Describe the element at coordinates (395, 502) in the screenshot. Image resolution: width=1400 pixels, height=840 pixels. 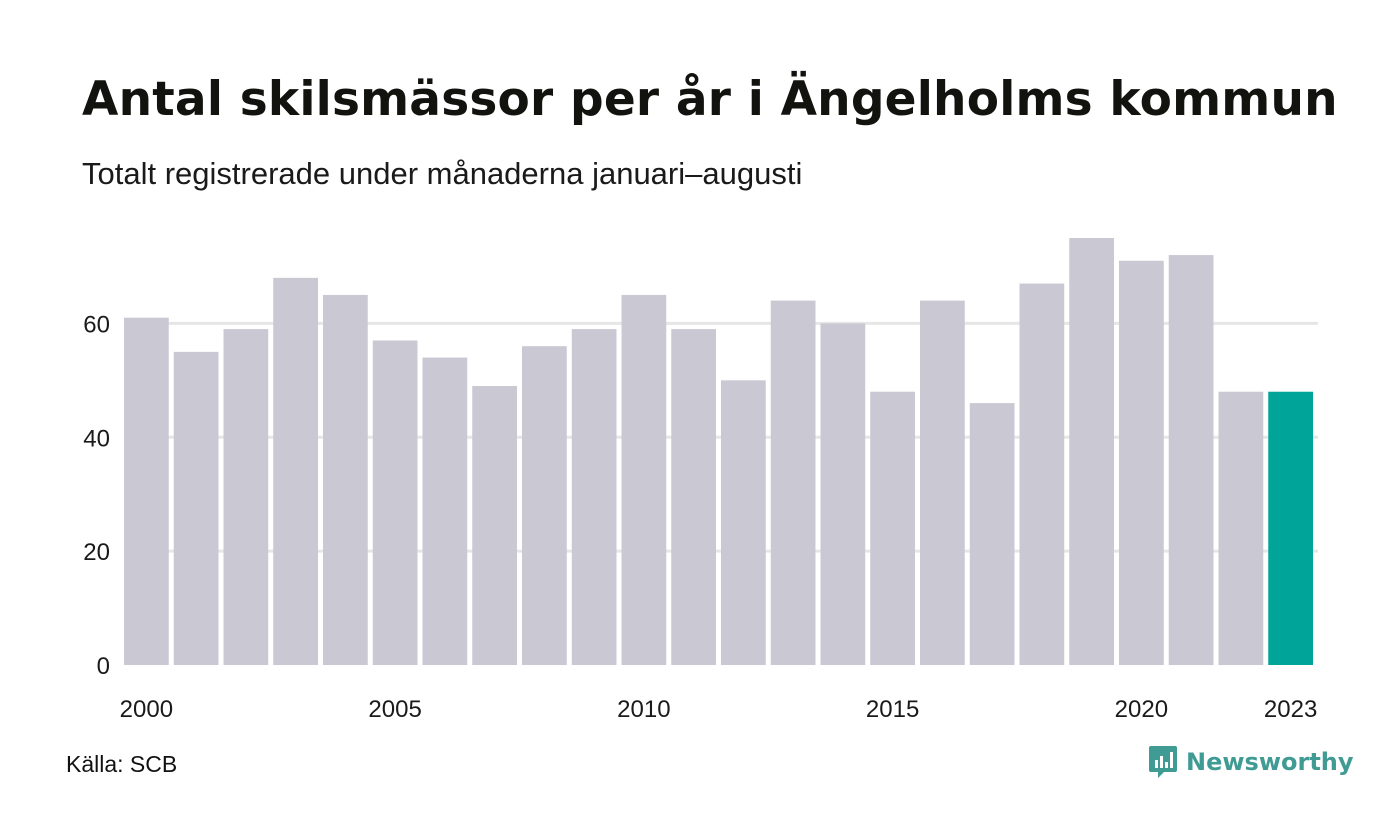
I see `bar-2005` at that location.